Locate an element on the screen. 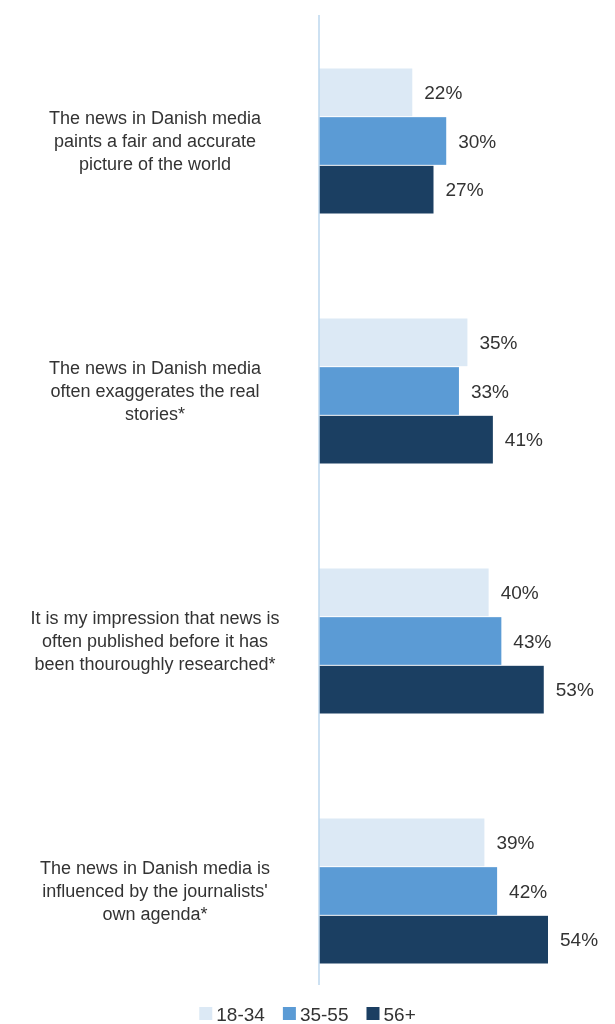  y-tick-label: The news in Danish media is influenced by the journalists' own agenda* is located at coordinates (155, 891).